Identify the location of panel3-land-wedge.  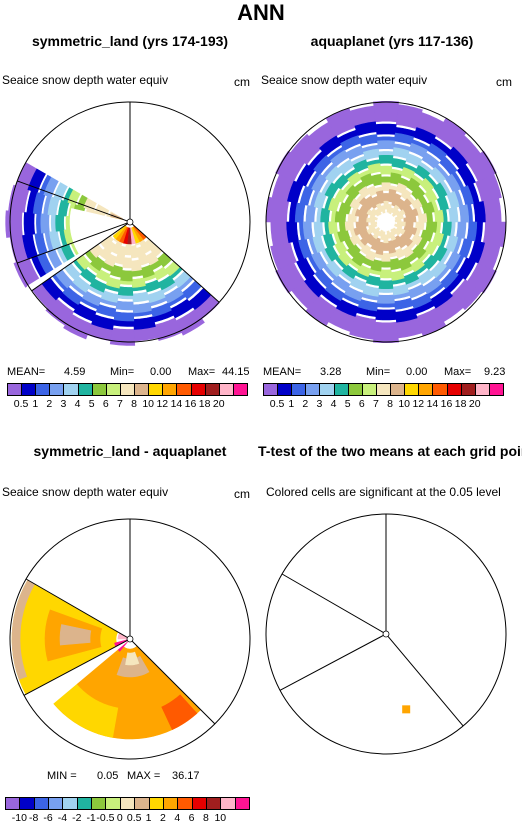
(138, 621).